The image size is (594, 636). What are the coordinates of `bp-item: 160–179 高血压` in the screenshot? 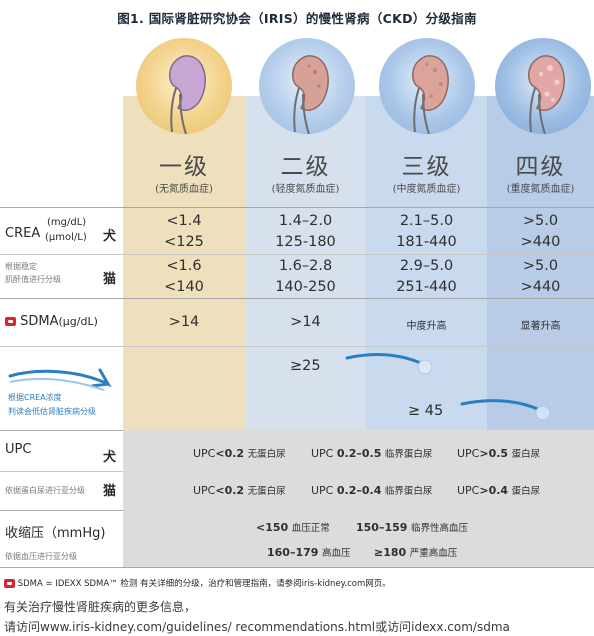 It's located at (308, 552).